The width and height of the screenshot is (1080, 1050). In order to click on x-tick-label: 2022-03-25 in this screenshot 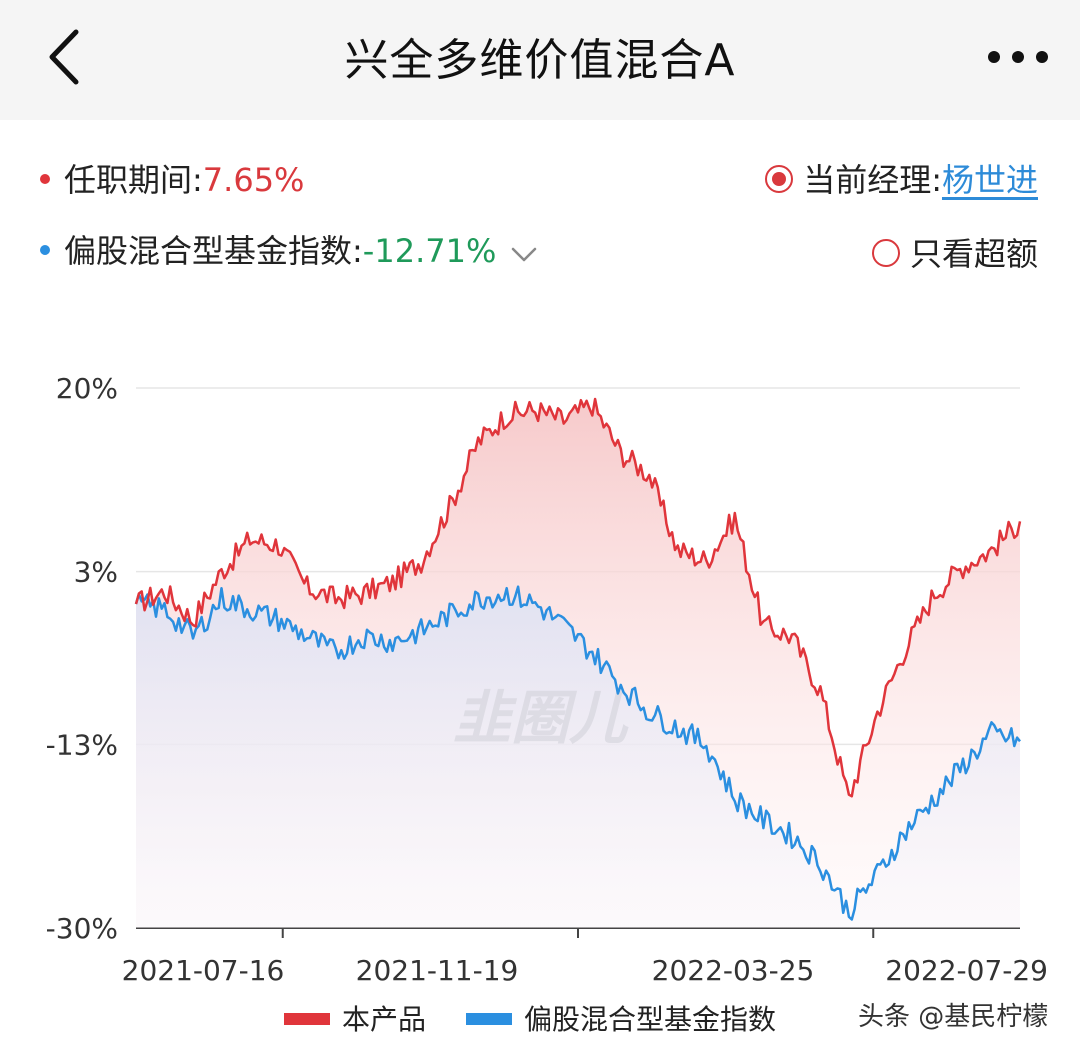, I will do `click(733, 970)`.